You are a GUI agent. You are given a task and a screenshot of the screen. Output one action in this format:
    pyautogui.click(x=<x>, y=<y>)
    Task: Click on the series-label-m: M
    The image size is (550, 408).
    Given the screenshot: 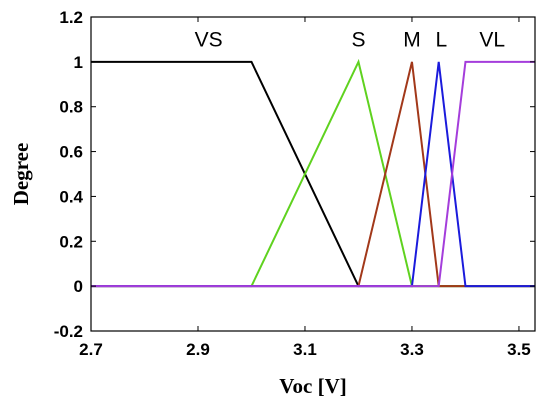 What is the action you would take?
    pyautogui.click(x=412, y=39)
    